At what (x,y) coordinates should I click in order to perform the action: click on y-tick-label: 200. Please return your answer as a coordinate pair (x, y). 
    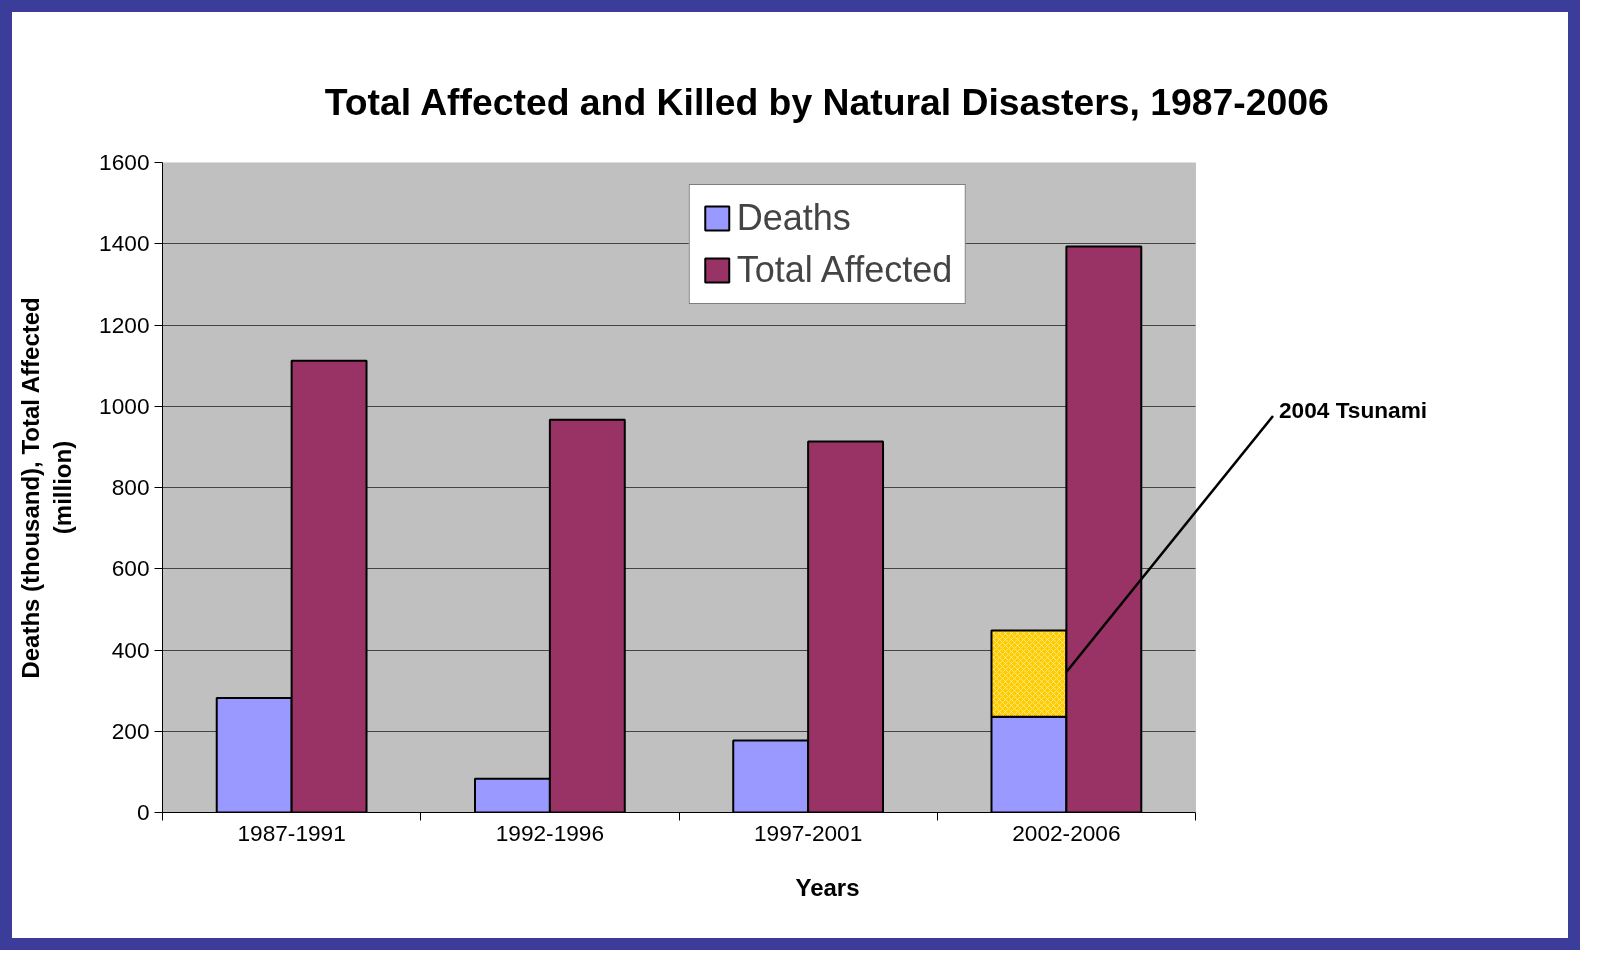
    Looking at the image, I should click on (130, 730).